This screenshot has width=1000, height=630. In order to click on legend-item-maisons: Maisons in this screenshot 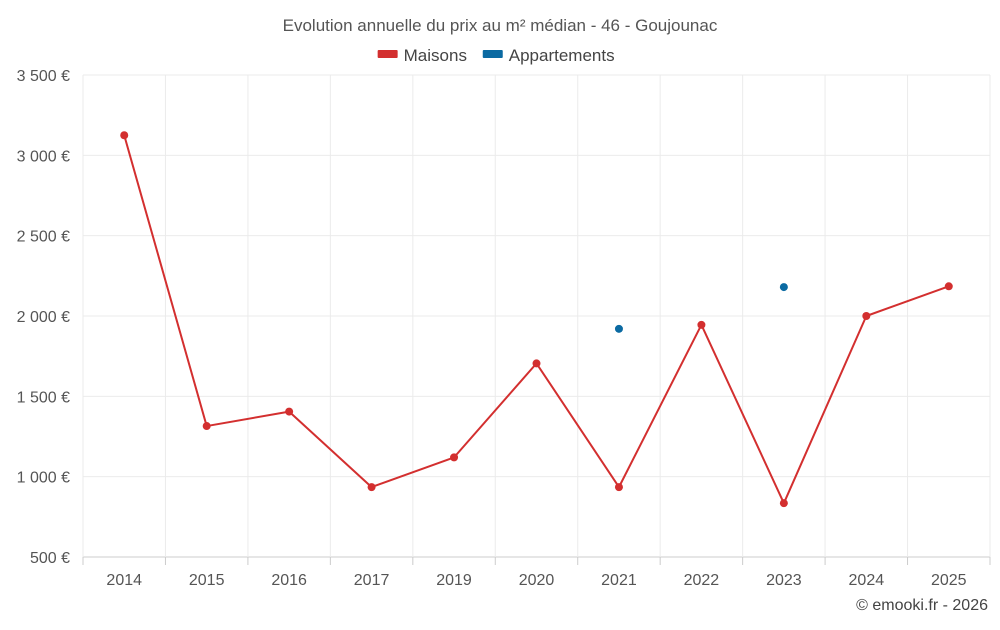, I will do `click(422, 55)`.